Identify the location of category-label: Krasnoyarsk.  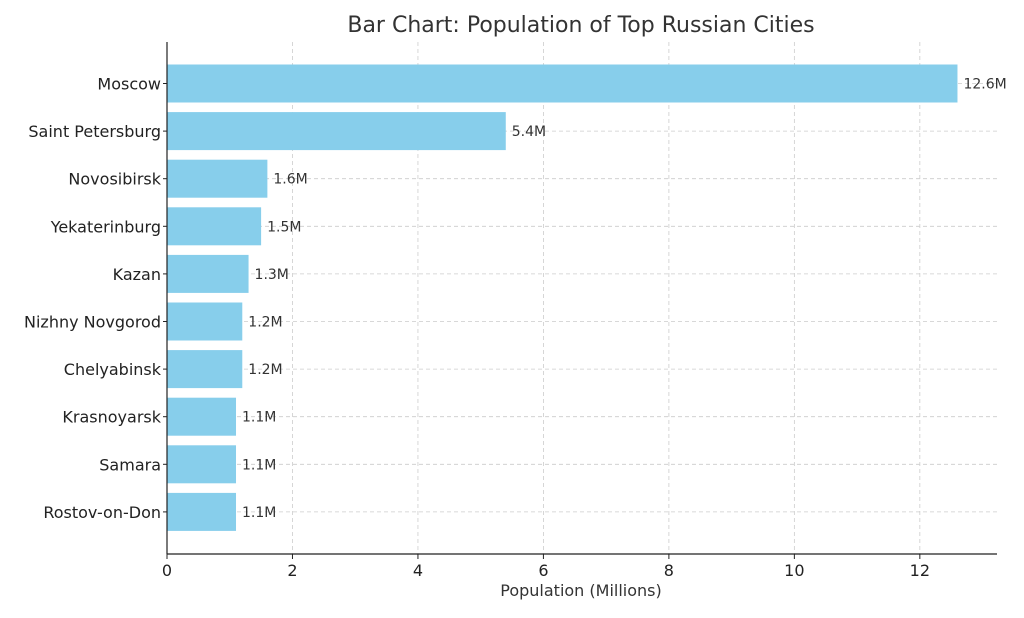
(111, 417).